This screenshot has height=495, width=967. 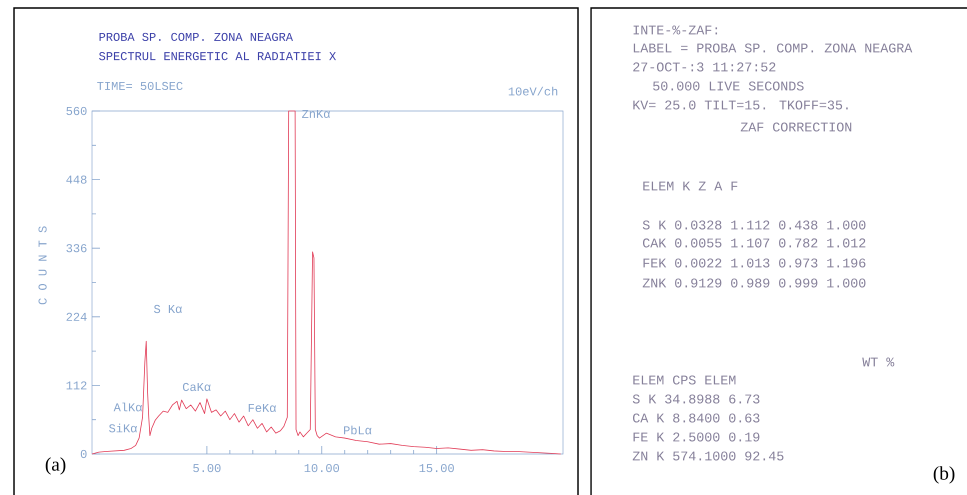 What do you see at coordinates (684, 380) in the screenshot?
I see `text: ELEM CPS ELEM` at bounding box center [684, 380].